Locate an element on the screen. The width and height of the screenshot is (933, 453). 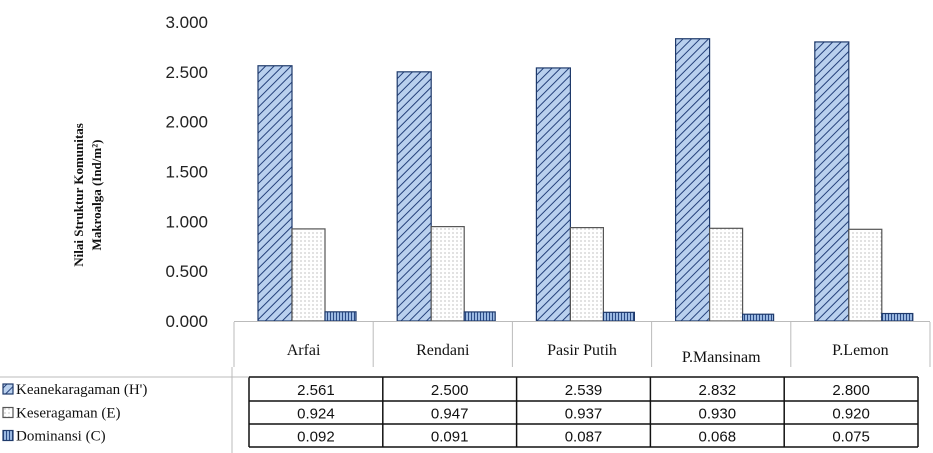
table-cell-value: 0.092 is located at coordinates (316, 437).